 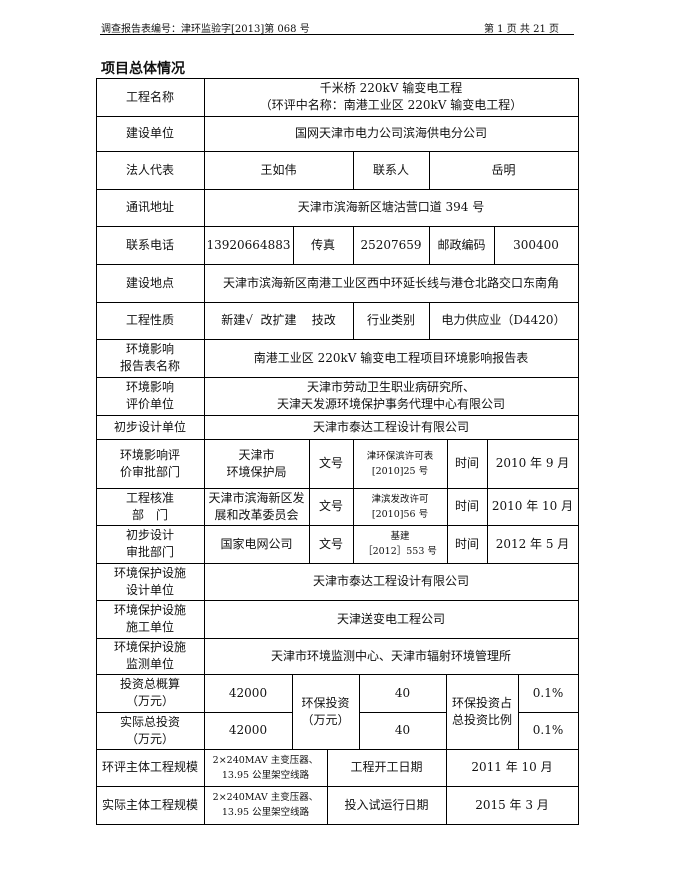 I want to click on env-construct: 天津送变电工程公司, so click(x=391, y=619).